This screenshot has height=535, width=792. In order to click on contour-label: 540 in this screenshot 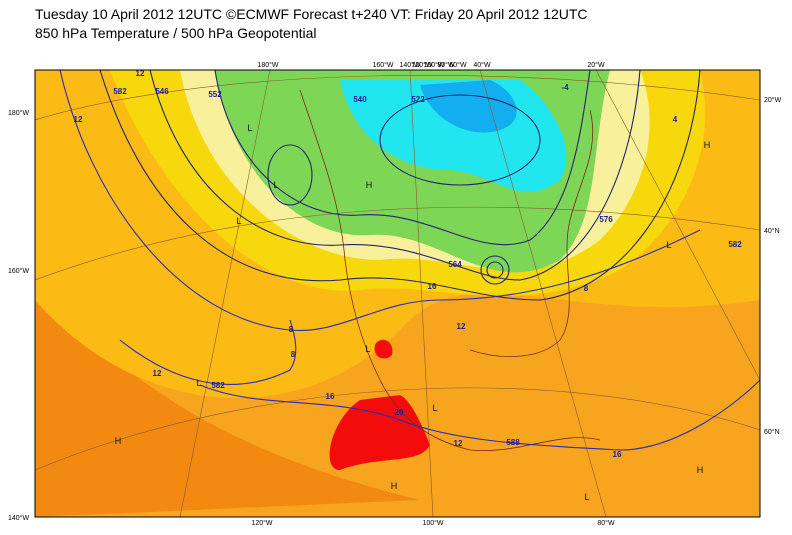, I will do `click(360, 99)`.